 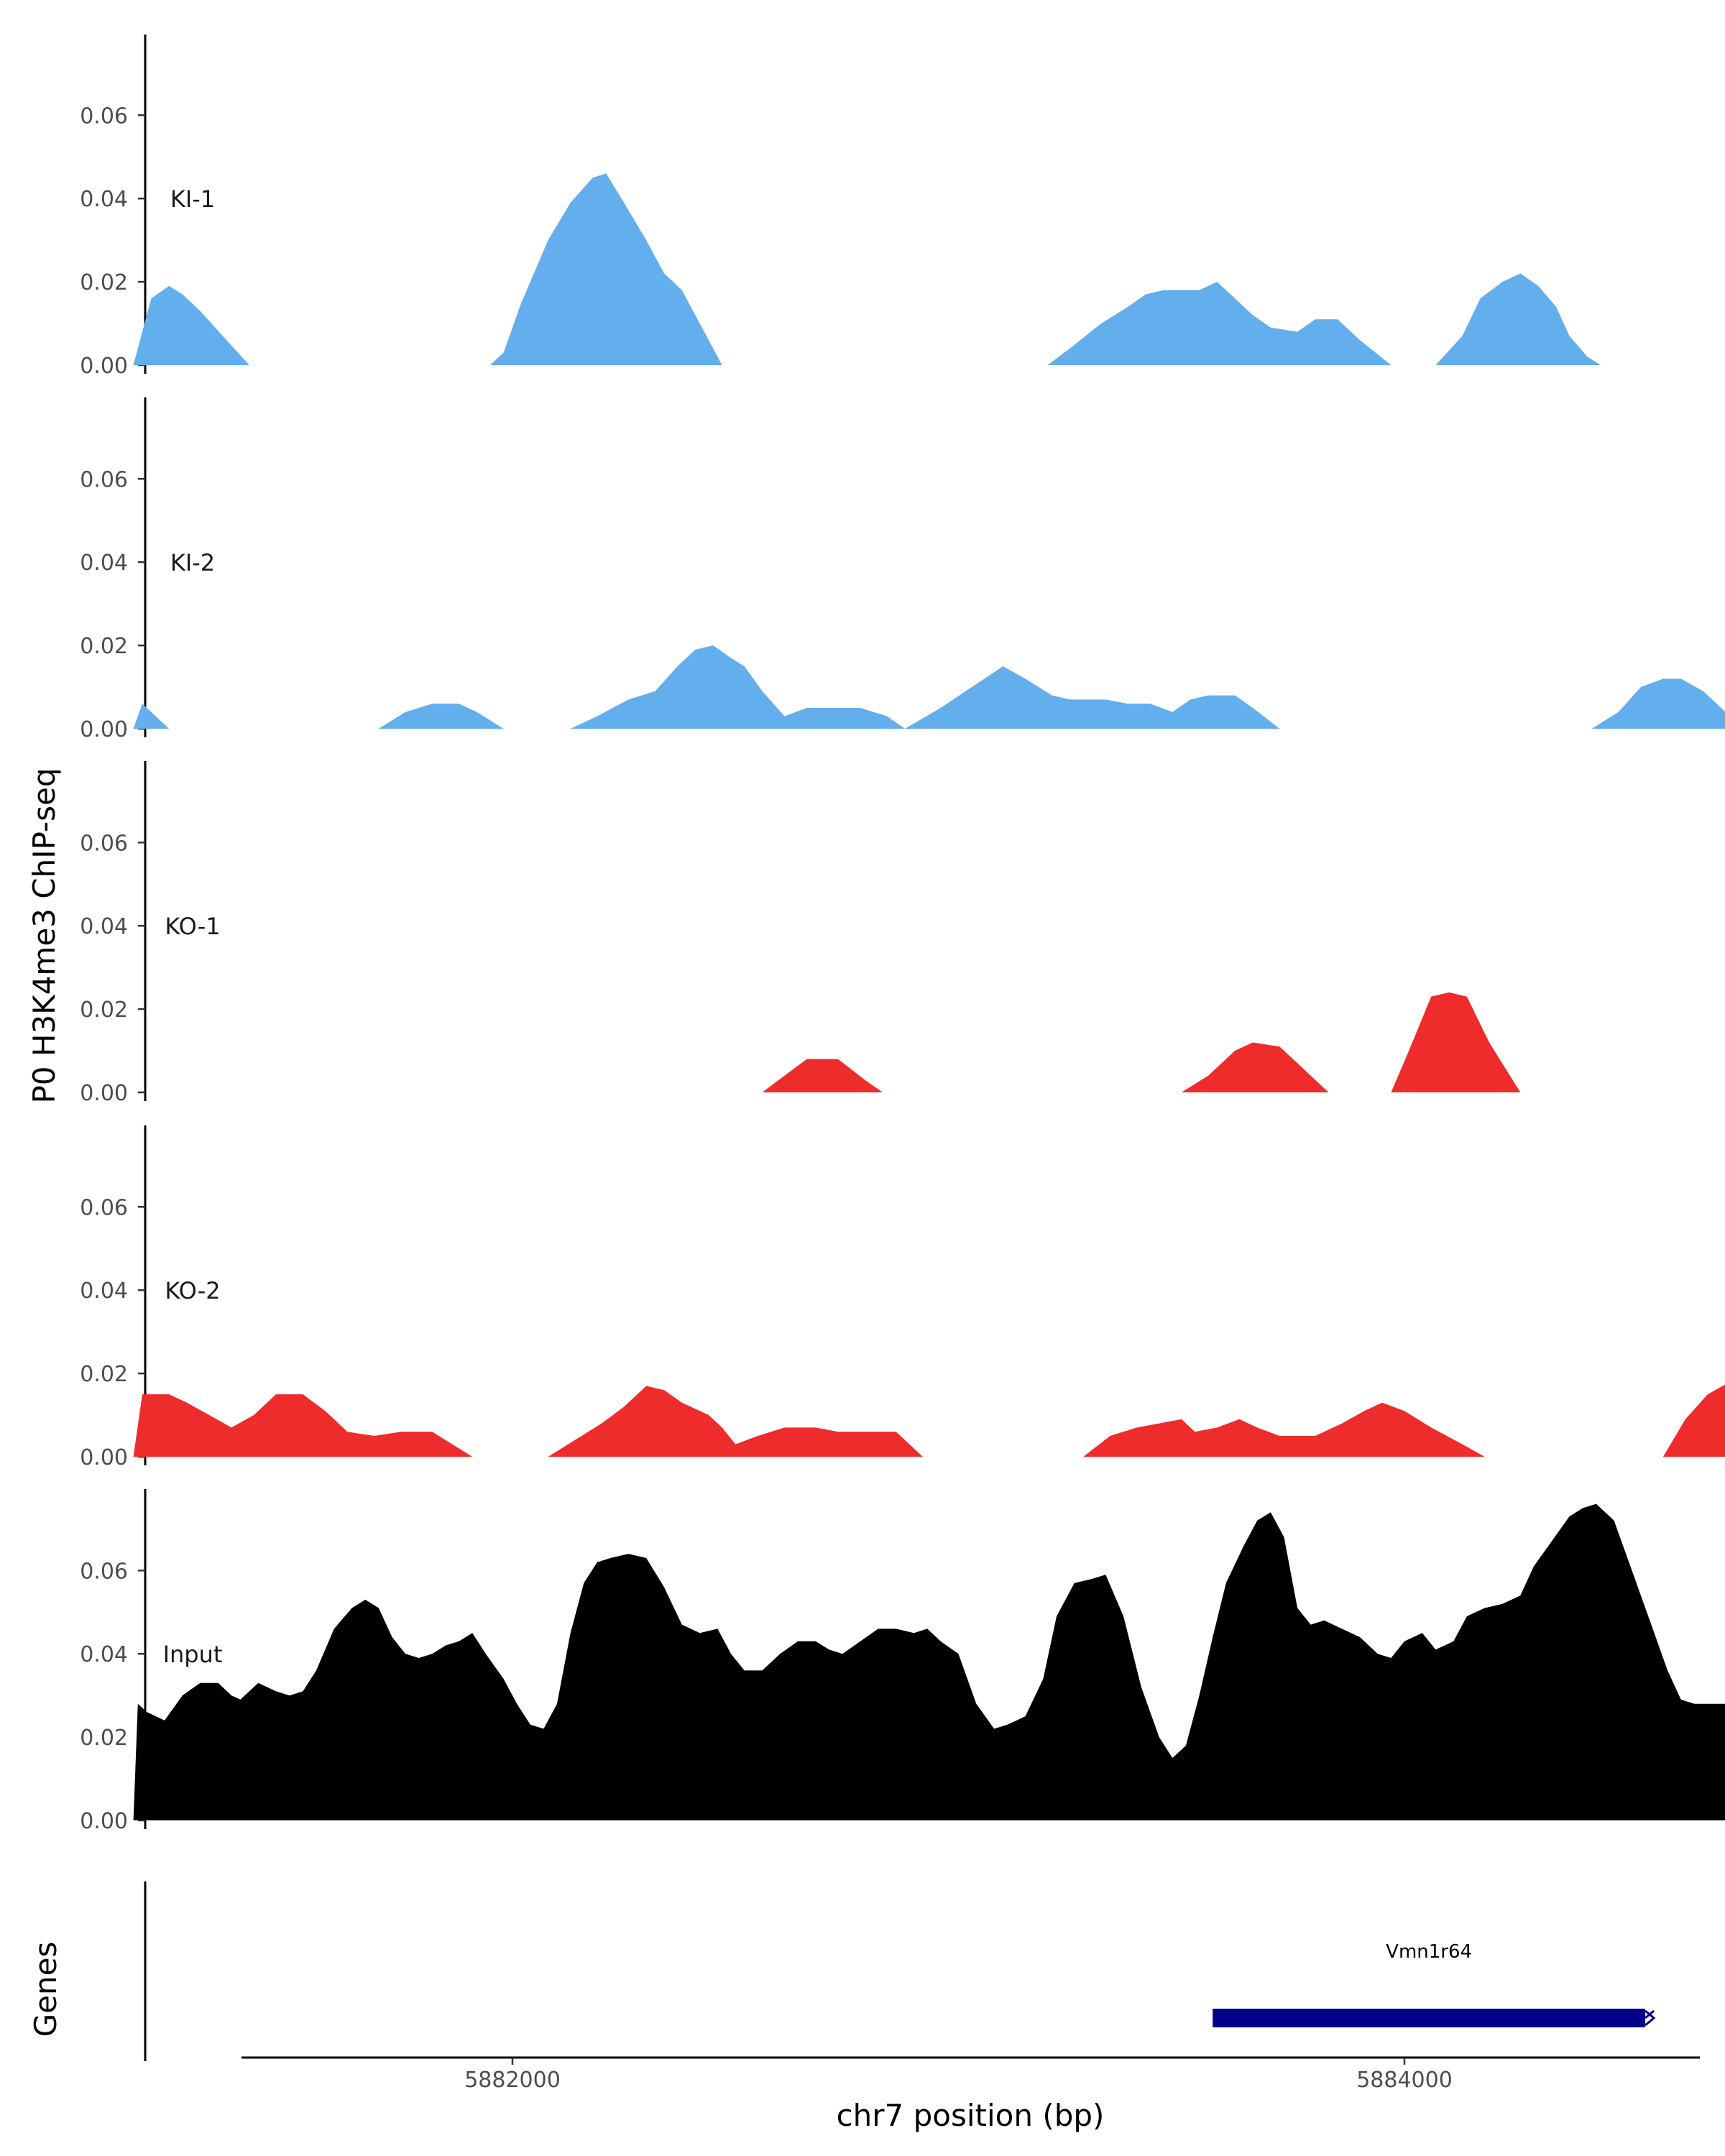 What do you see at coordinates (192, 199) in the screenshot?
I see `track-label: KI-1` at bounding box center [192, 199].